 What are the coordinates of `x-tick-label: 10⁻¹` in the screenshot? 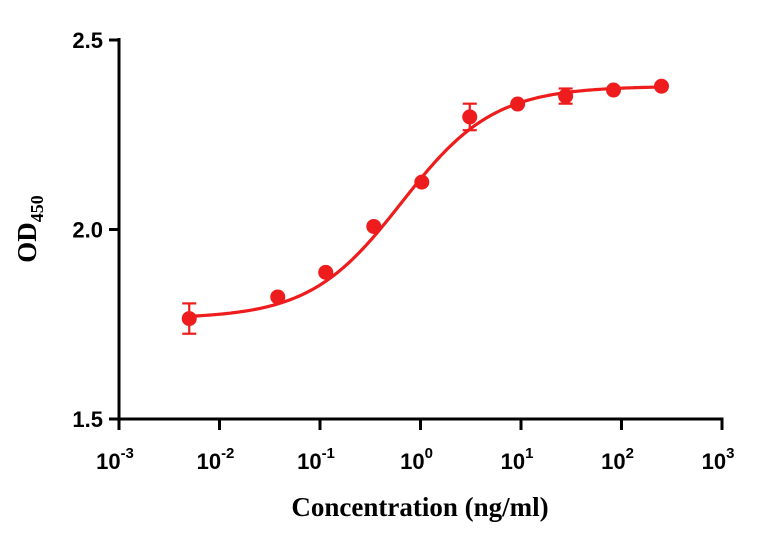 It's located at (316, 459).